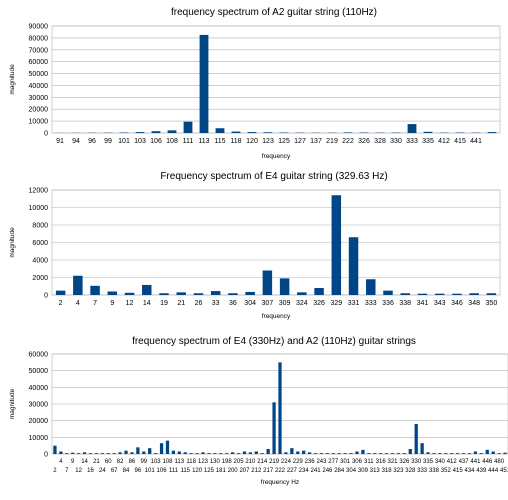 The image size is (508, 500). Describe the element at coordinates (493, 471) in the screenshot. I see `x-tick-label: 444` at that location.